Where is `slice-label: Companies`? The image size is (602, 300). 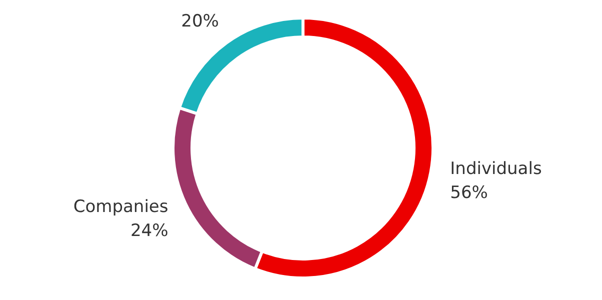
slice-label: Companies is located at coordinates (120, 207).